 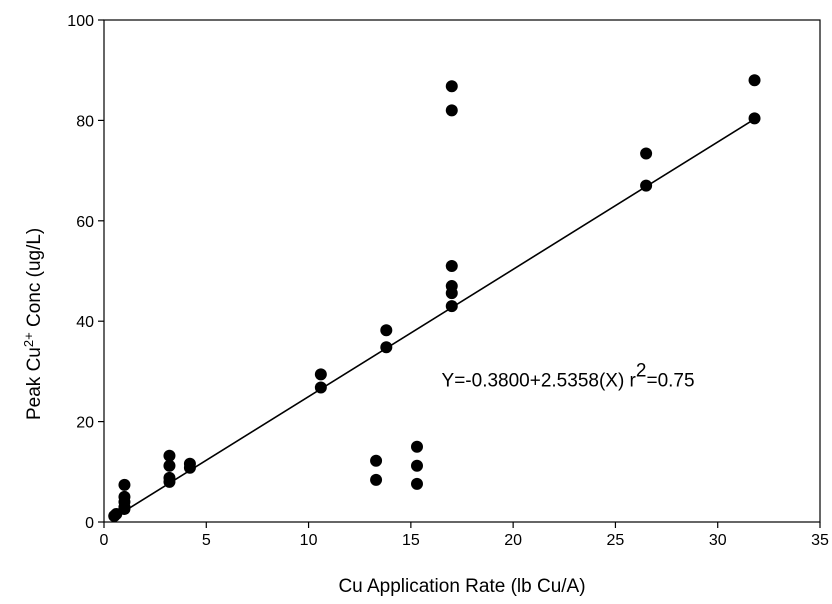 I want to click on regression-equation-text: Y=-0.3800+2.5358(X) r, so click(x=539, y=380).